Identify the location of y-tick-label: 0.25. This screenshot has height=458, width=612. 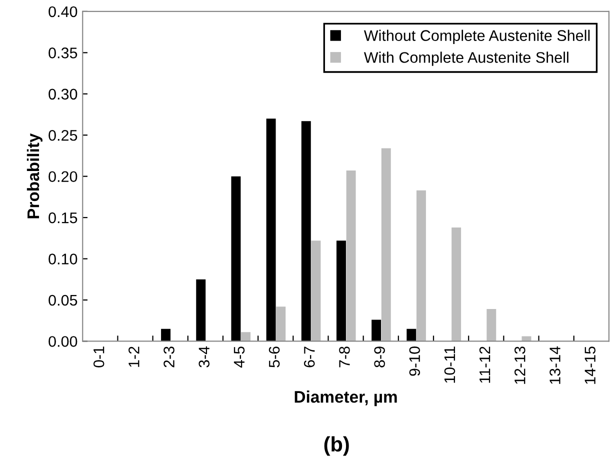
(63, 135).